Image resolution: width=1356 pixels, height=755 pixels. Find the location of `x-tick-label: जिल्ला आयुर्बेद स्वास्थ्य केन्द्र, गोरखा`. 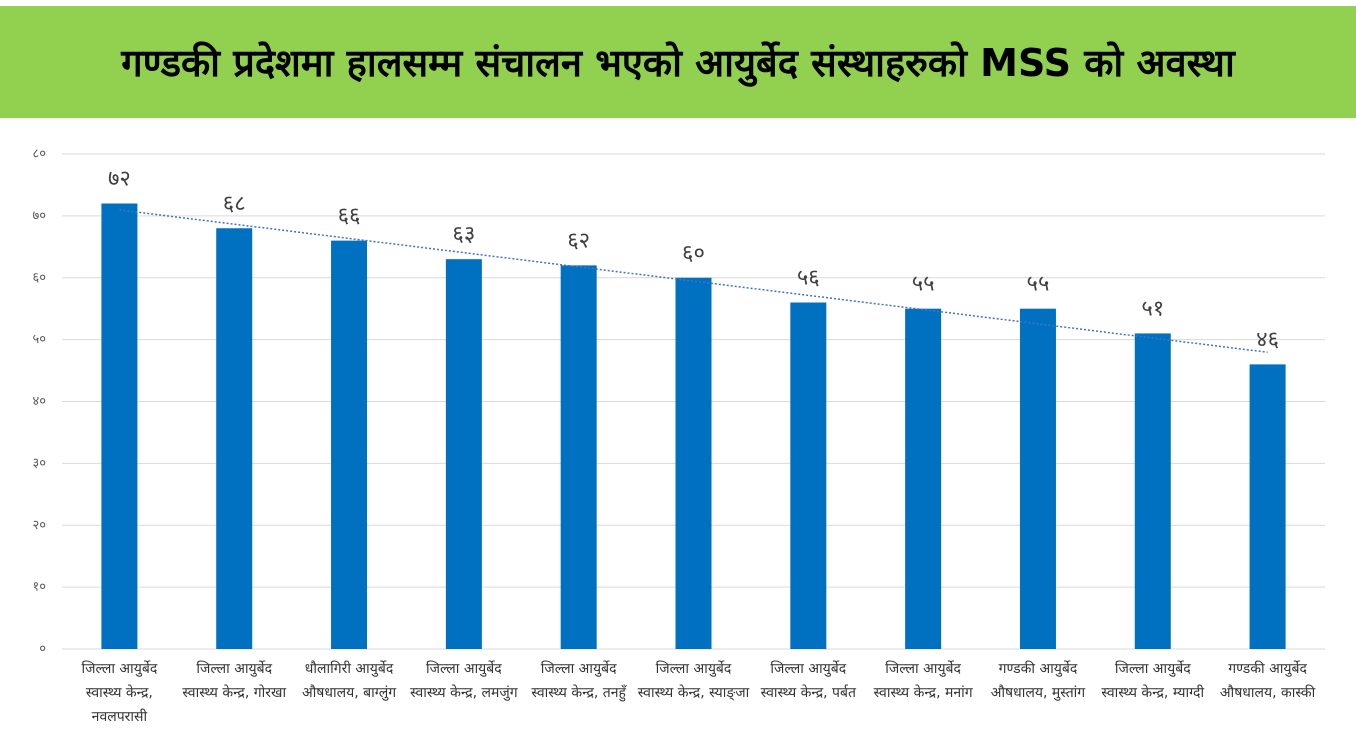

x-tick-label: जिल्ला आयुर्बेद स्वास्थ्य केन्द्र, गोरखा is located at coordinates (234, 681).